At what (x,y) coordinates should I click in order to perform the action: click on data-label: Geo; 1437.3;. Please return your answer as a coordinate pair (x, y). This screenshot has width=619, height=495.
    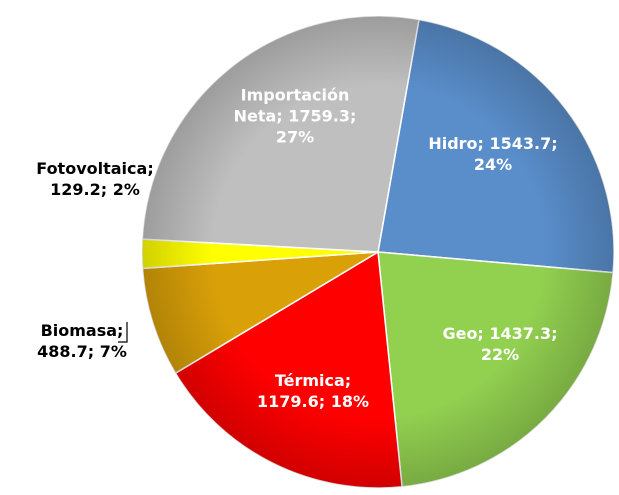
    Looking at the image, I should click on (499, 333).